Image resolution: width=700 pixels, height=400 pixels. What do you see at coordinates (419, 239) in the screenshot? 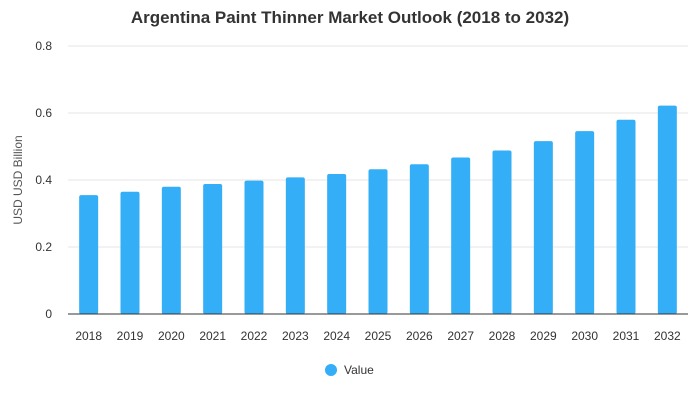
I see `bar-2026` at bounding box center [419, 239].